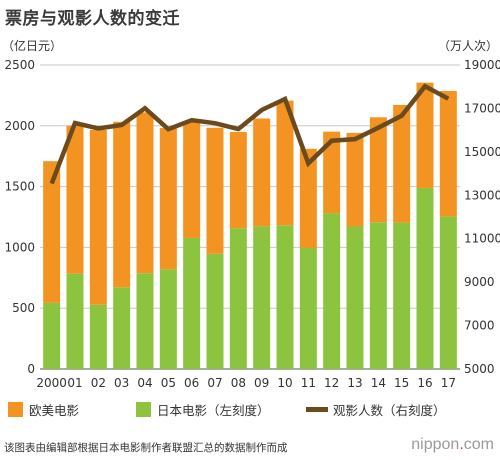 This screenshot has width=500, height=460. Describe the element at coordinates (435, 444) in the screenshot. I see `brand-name: nippon` at that location.